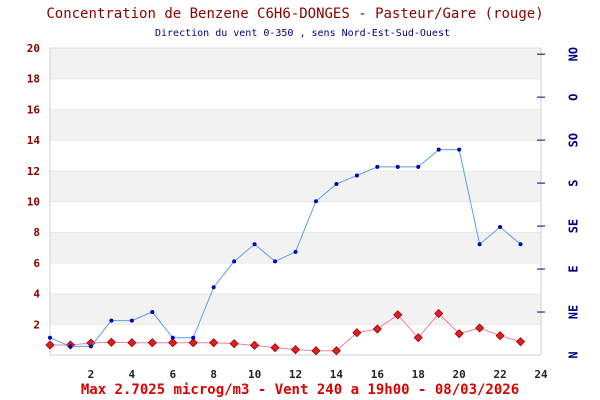  I want to click on y-tick-label: 20, so click(33, 48).